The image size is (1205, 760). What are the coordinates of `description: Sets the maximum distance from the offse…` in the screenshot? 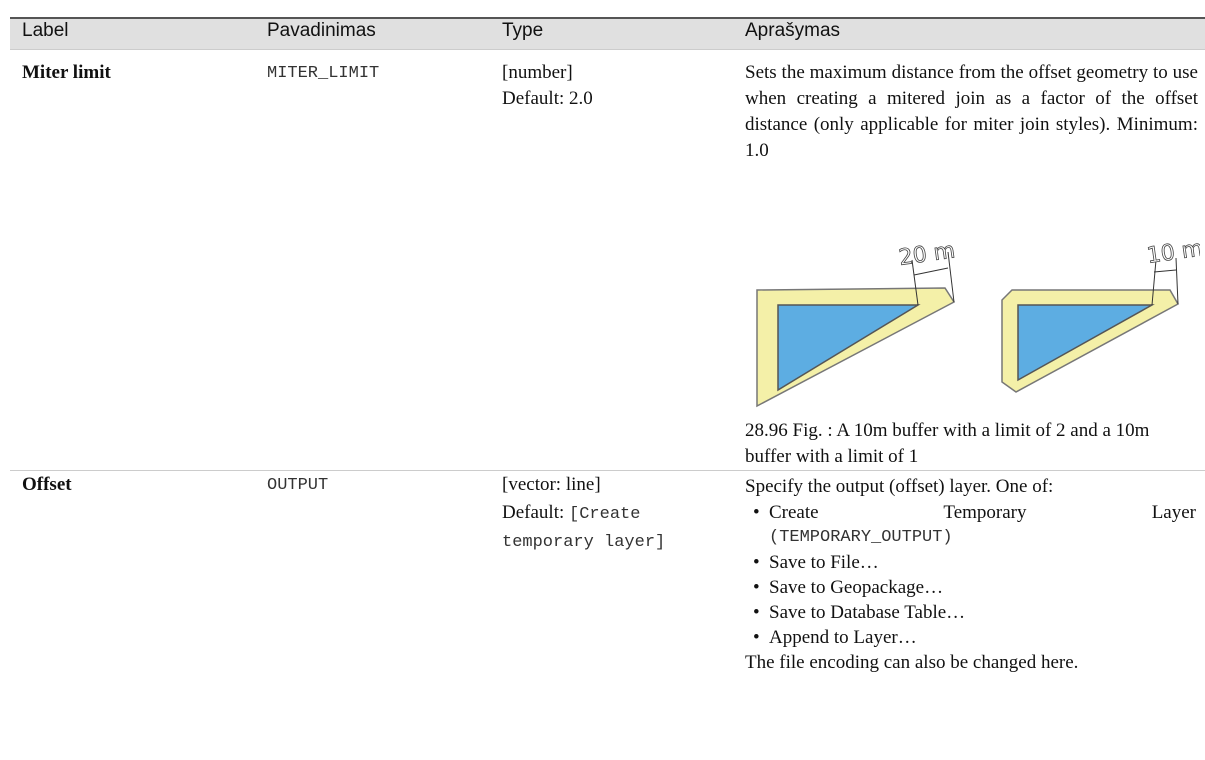 It's located at (971, 111).